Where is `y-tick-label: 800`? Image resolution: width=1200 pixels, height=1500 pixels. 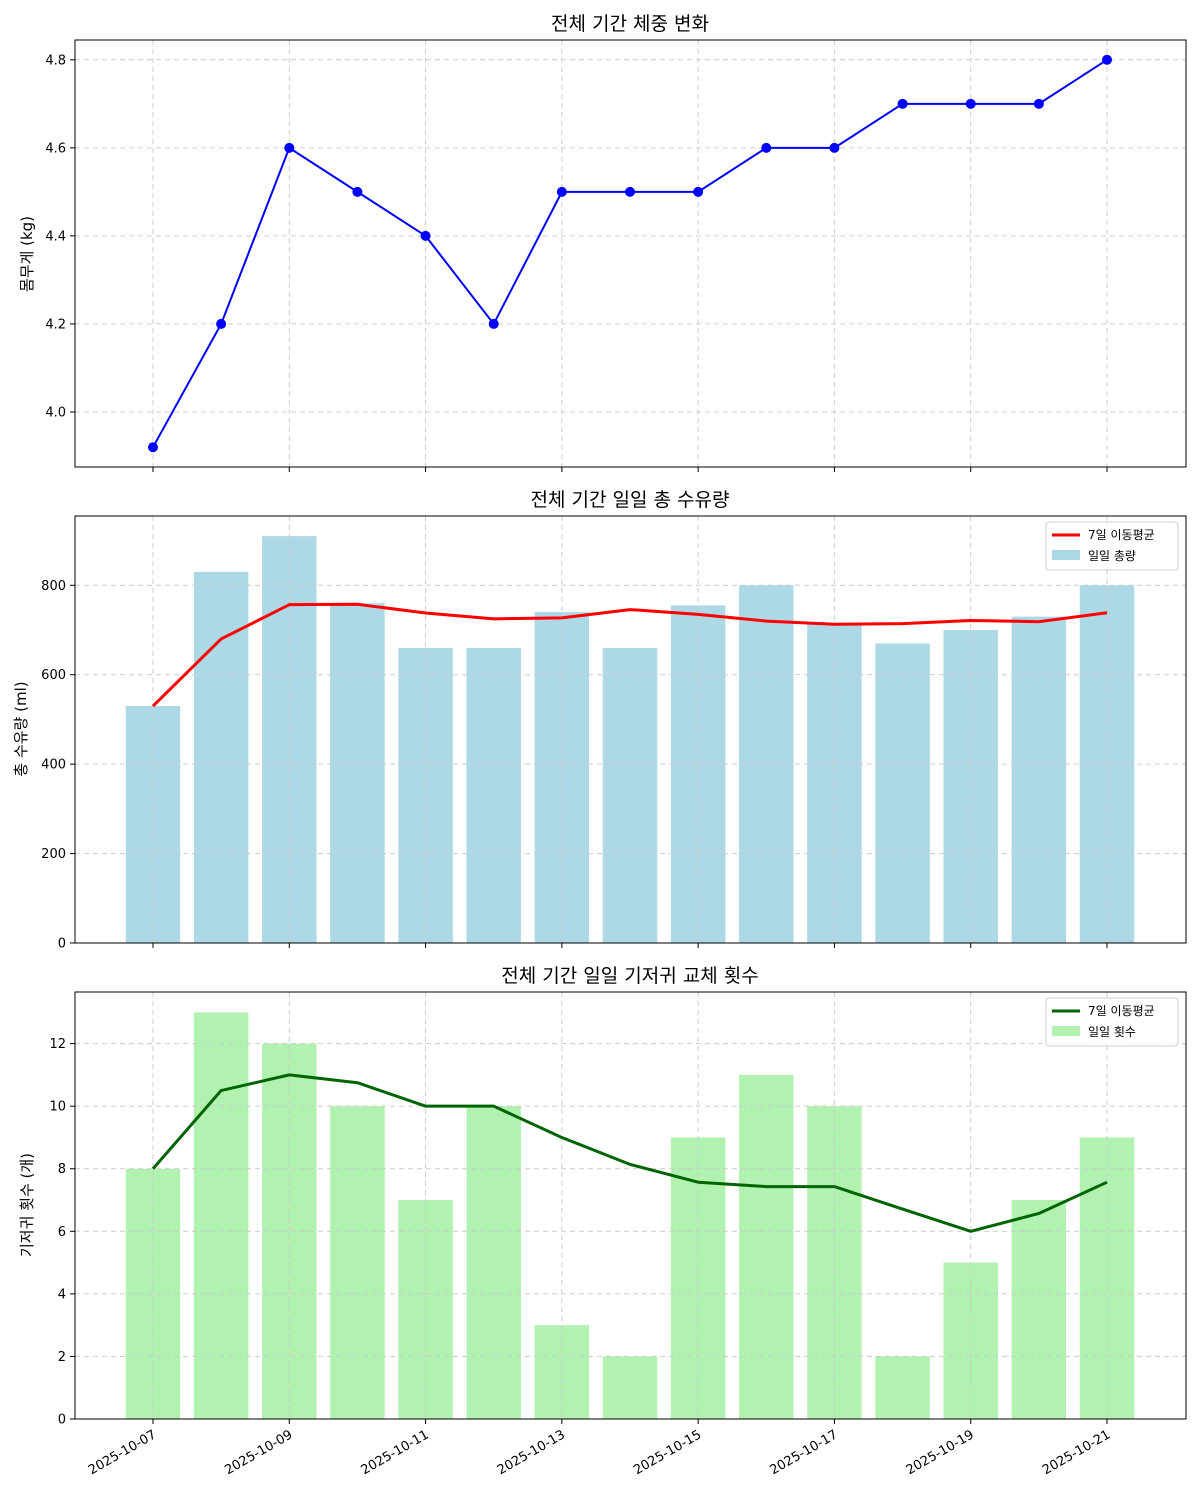
y-tick-label: 800 is located at coordinates (53, 586).